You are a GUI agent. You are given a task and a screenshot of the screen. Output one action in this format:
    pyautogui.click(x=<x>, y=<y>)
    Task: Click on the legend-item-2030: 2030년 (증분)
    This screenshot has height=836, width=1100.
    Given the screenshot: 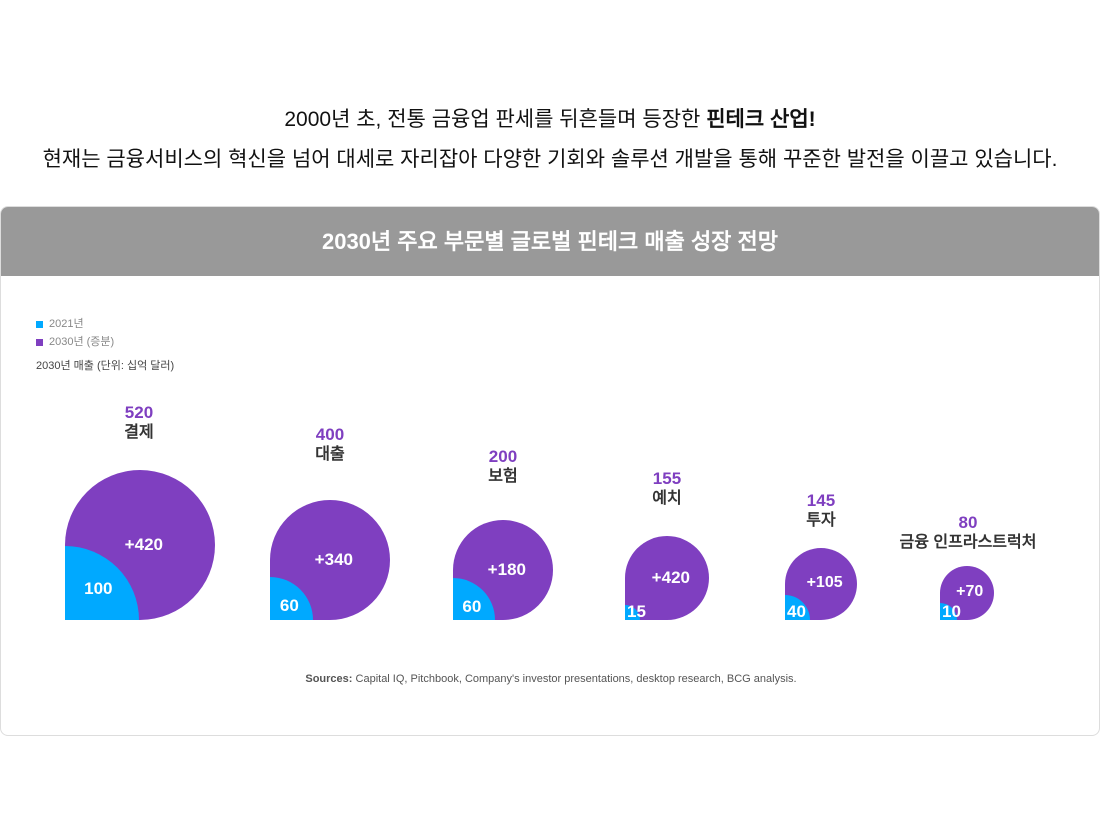 What is the action you would take?
    pyautogui.click(x=75, y=342)
    